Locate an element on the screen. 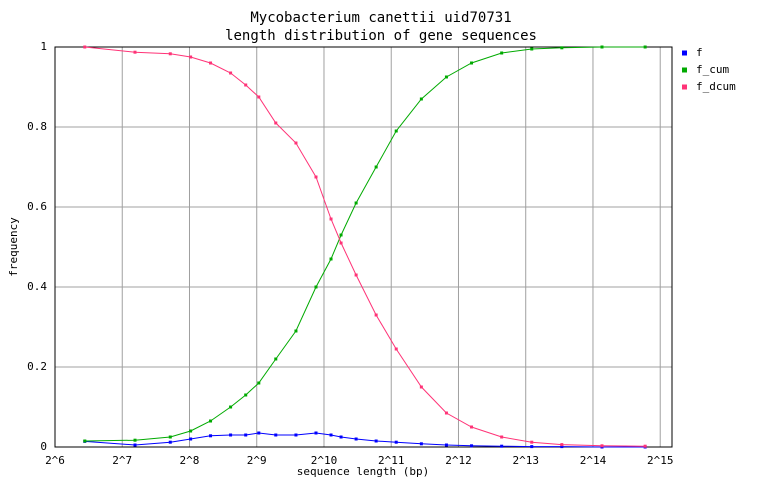 The width and height of the screenshot is (762, 498). y-tick-label: 1 is located at coordinates (43, 46).